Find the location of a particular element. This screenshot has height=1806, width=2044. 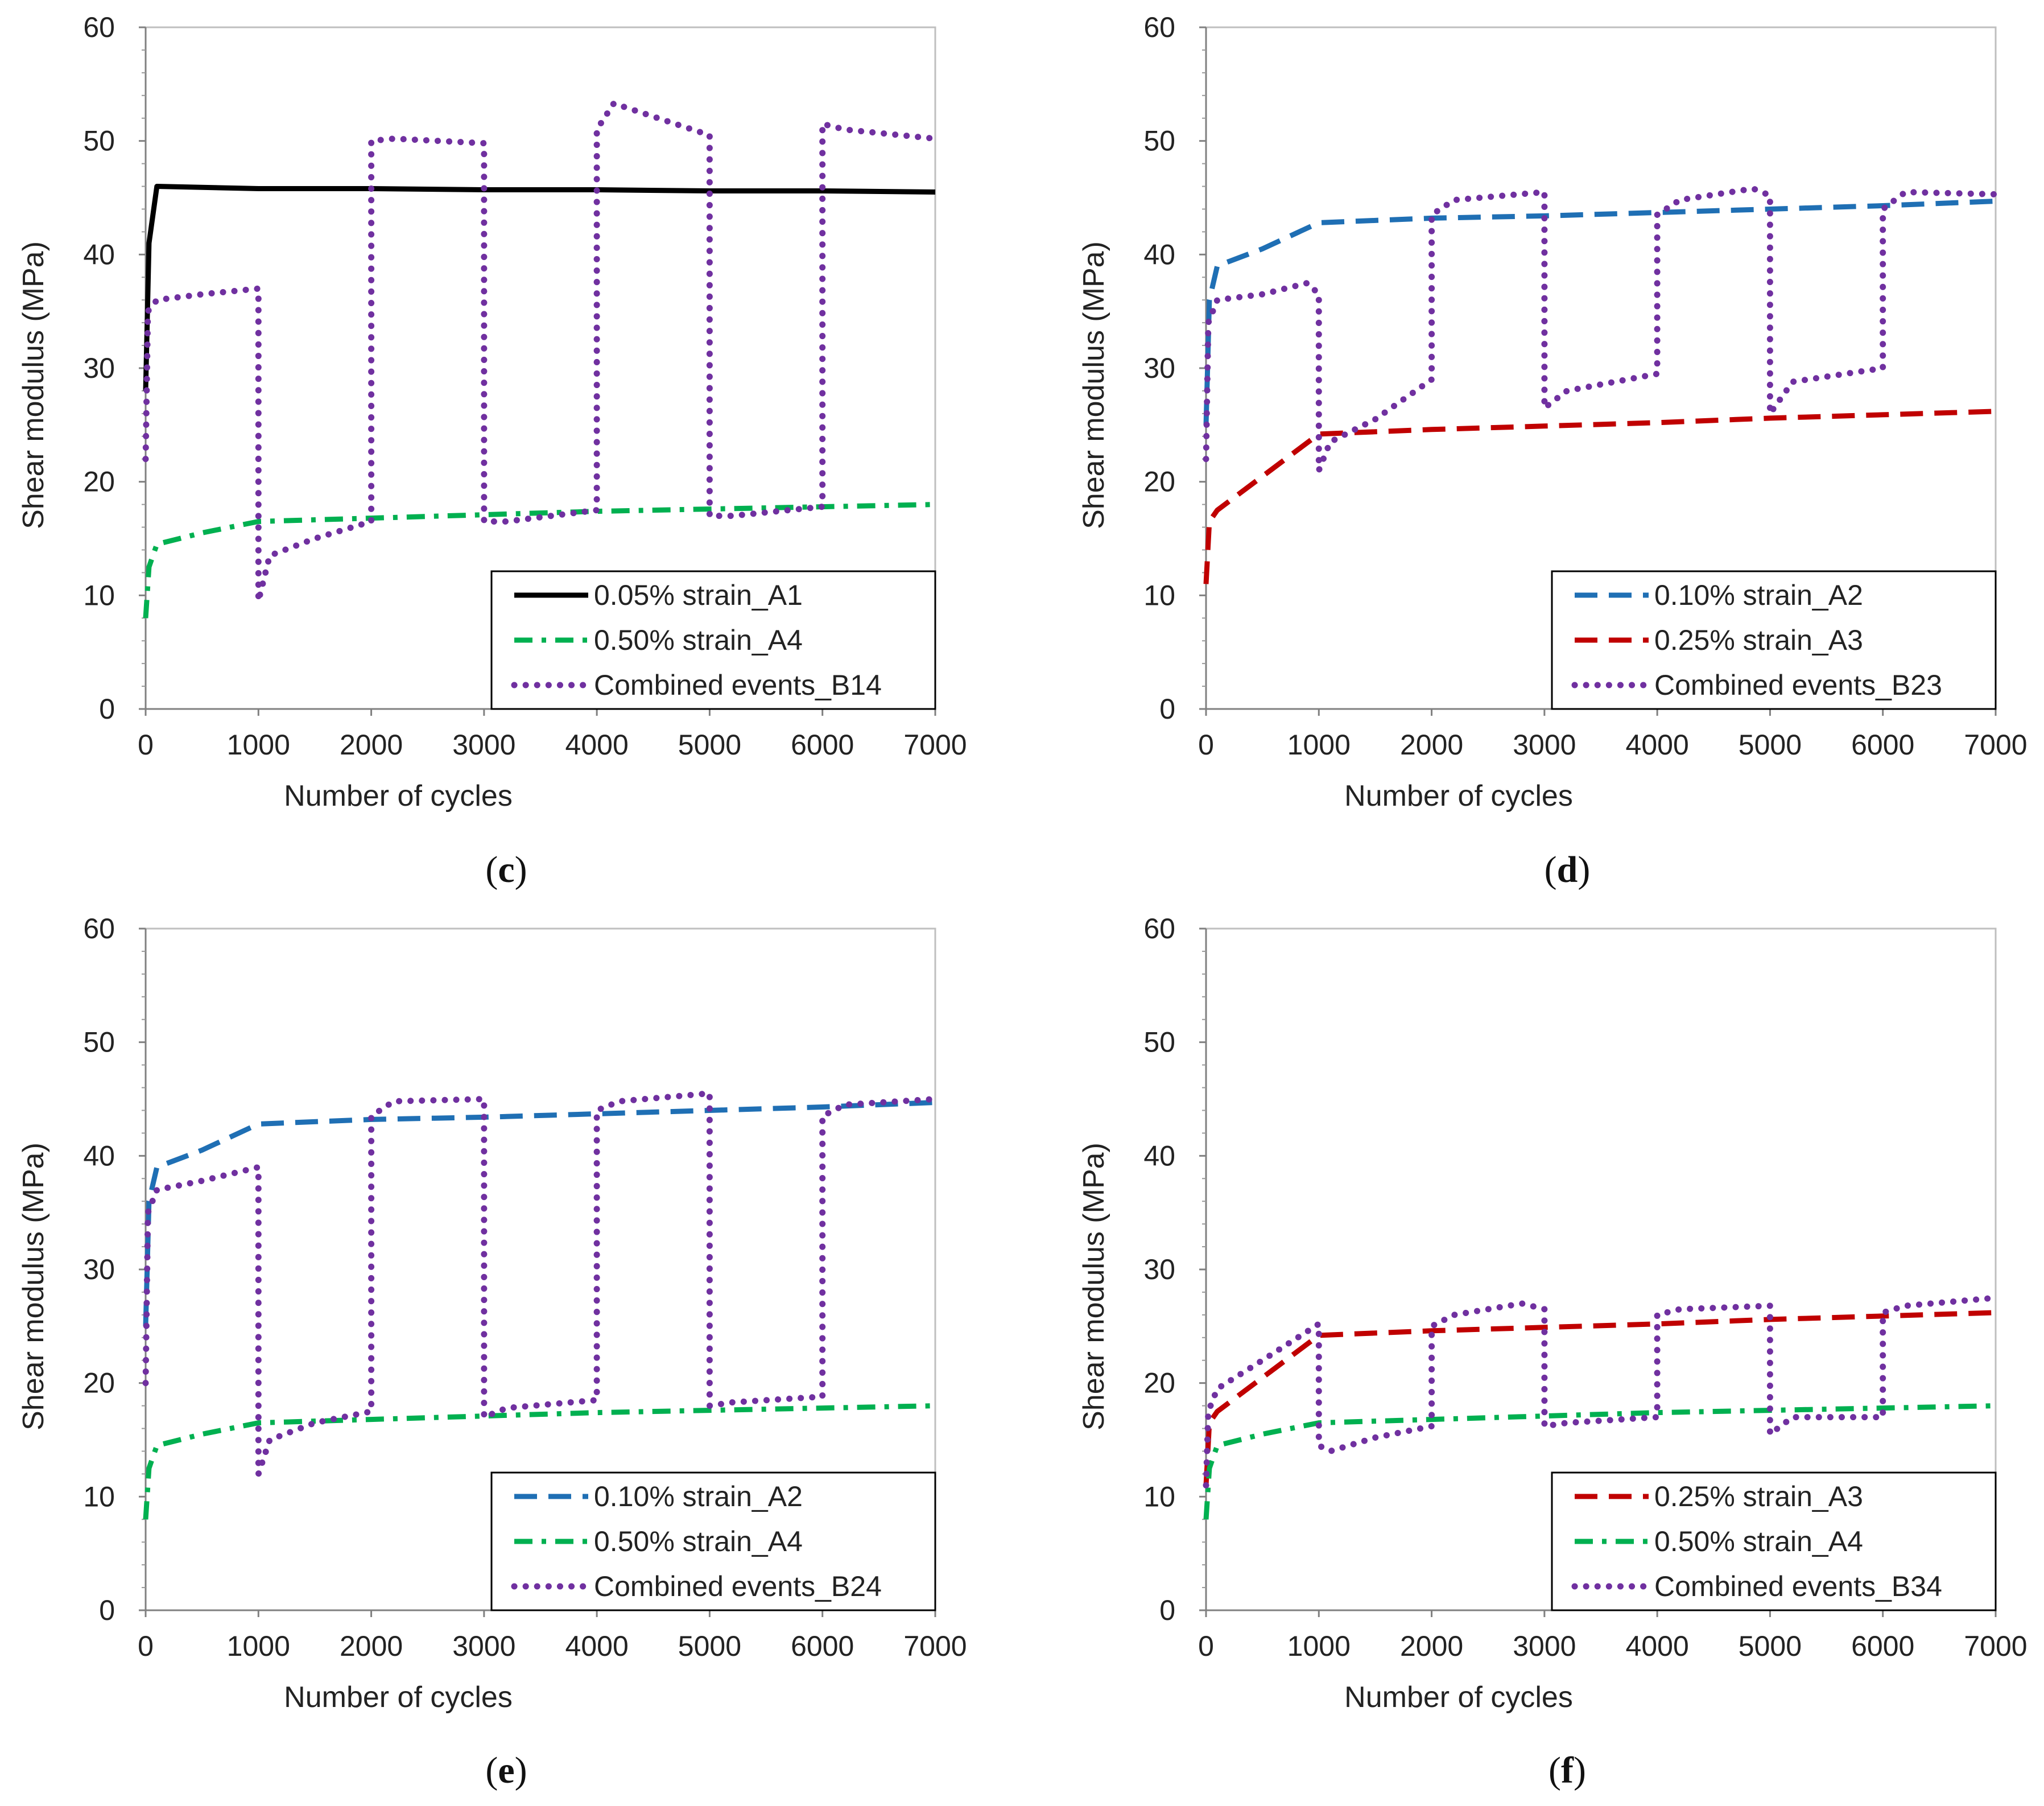

panel-label-letter: d is located at coordinates (1567, 869).